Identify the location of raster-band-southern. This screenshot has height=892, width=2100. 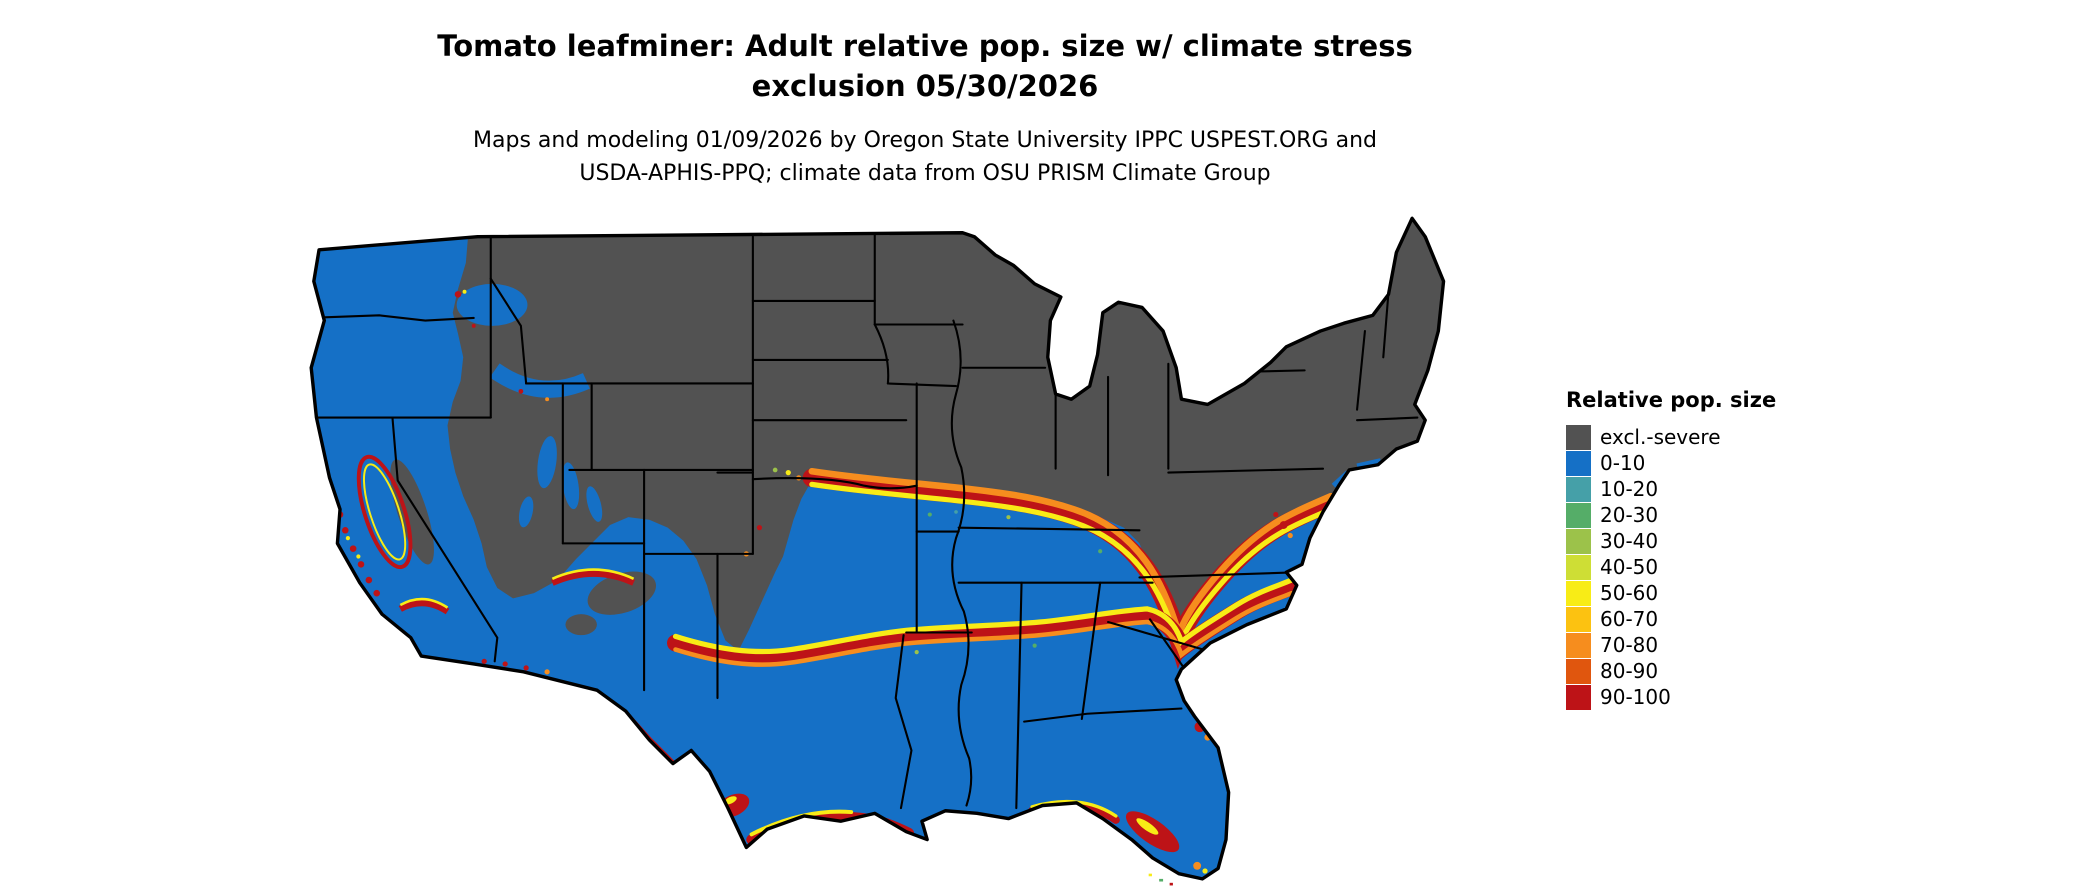
(984, 622).